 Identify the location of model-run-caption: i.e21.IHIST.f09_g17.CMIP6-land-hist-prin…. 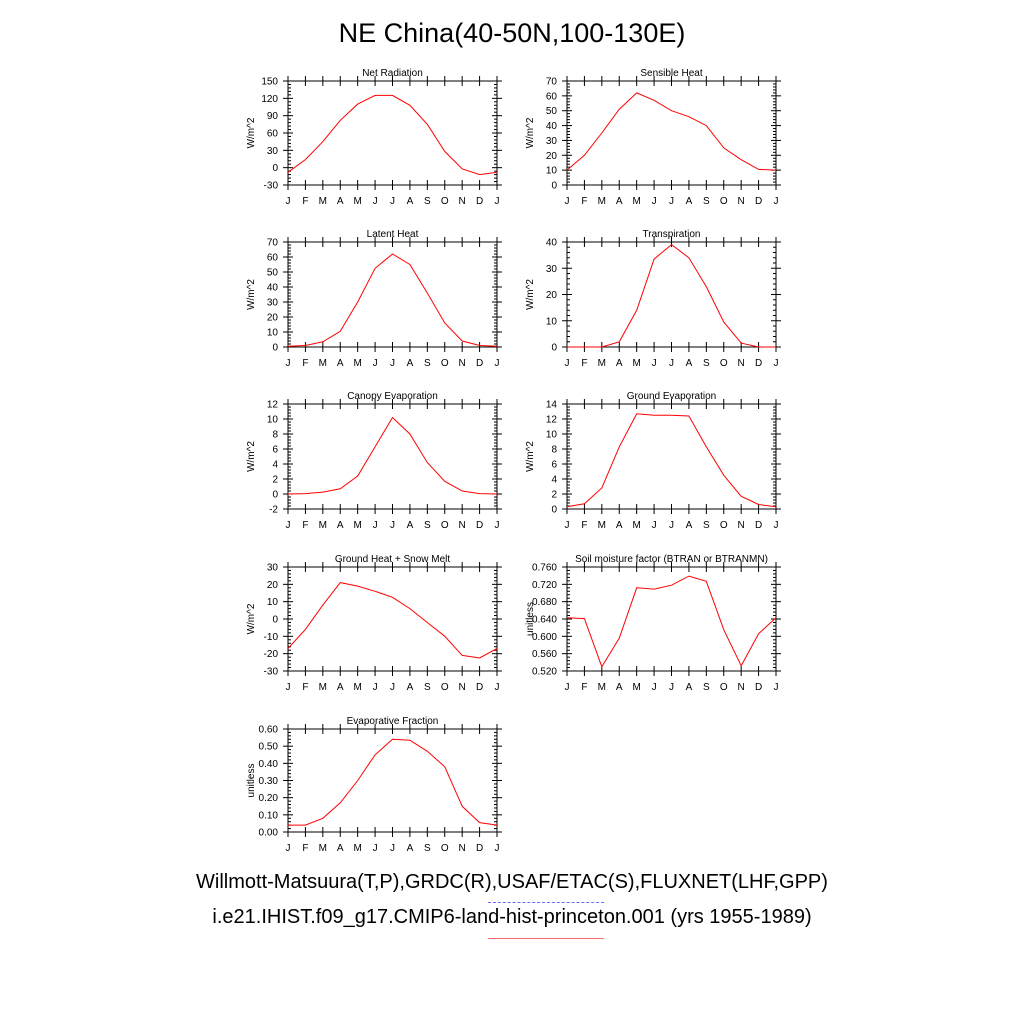
(512, 917).